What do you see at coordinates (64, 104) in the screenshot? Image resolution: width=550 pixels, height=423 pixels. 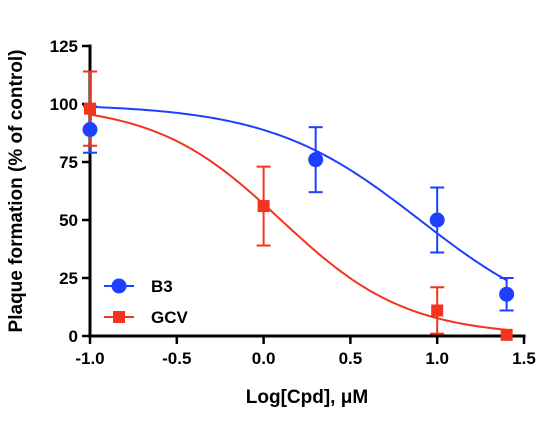 I see `y-tick-label-4: 100` at bounding box center [64, 104].